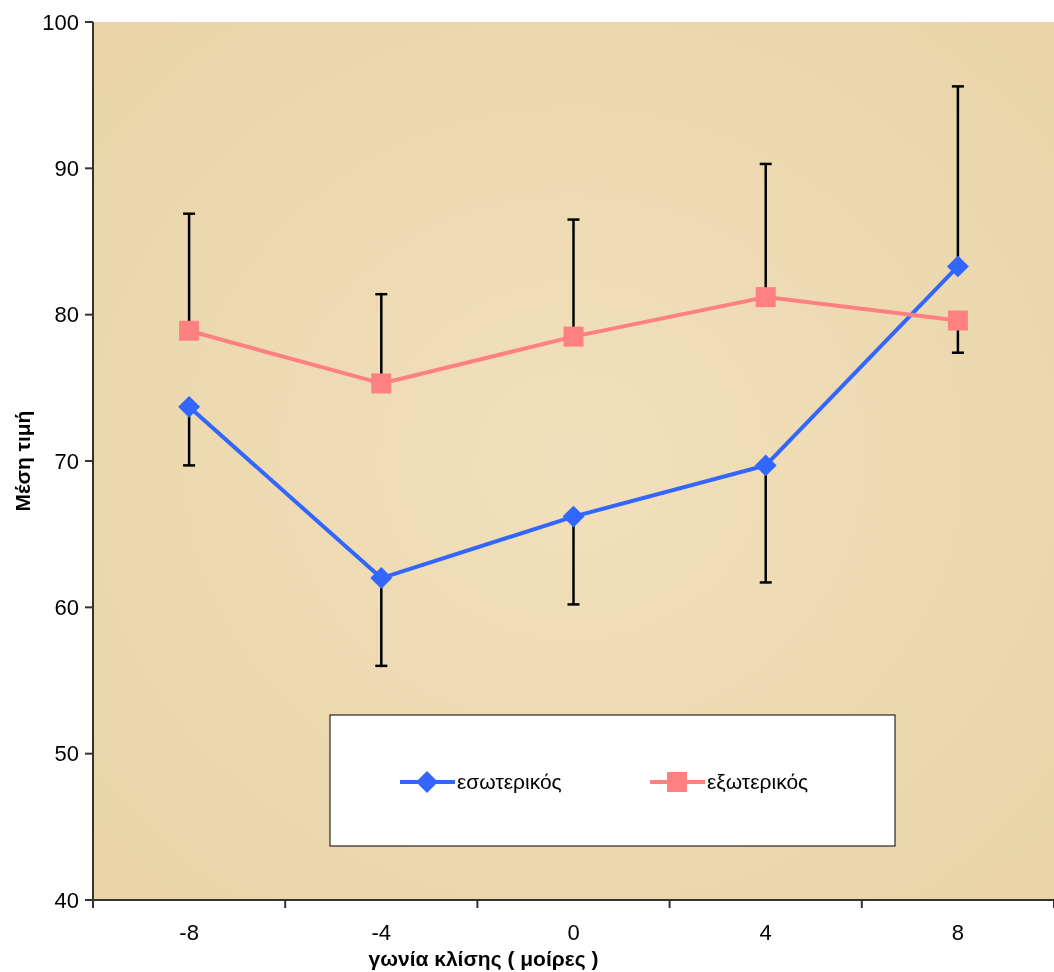 The height and width of the screenshot is (972, 1054). Describe the element at coordinates (758, 782) in the screenshot. I see `legend-label: εξωτερικός` at that location.